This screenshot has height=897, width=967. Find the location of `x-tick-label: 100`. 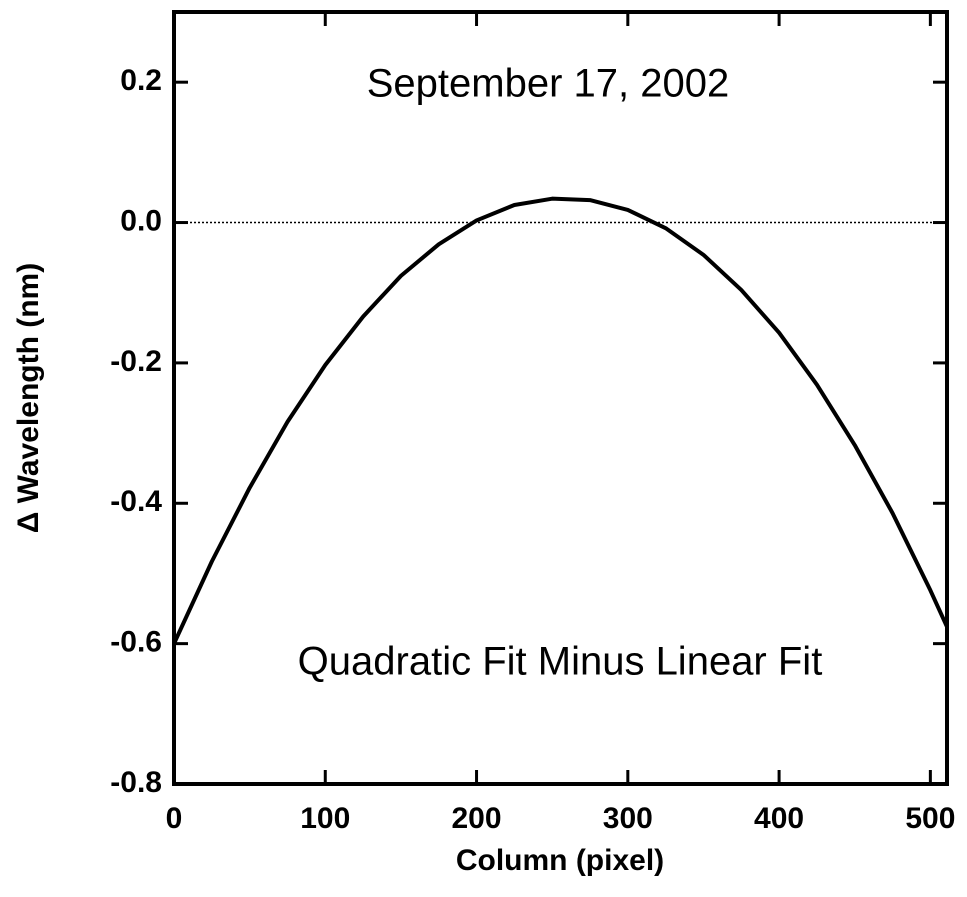

x-tick-label: 100 is located at coordinates (325, 818).